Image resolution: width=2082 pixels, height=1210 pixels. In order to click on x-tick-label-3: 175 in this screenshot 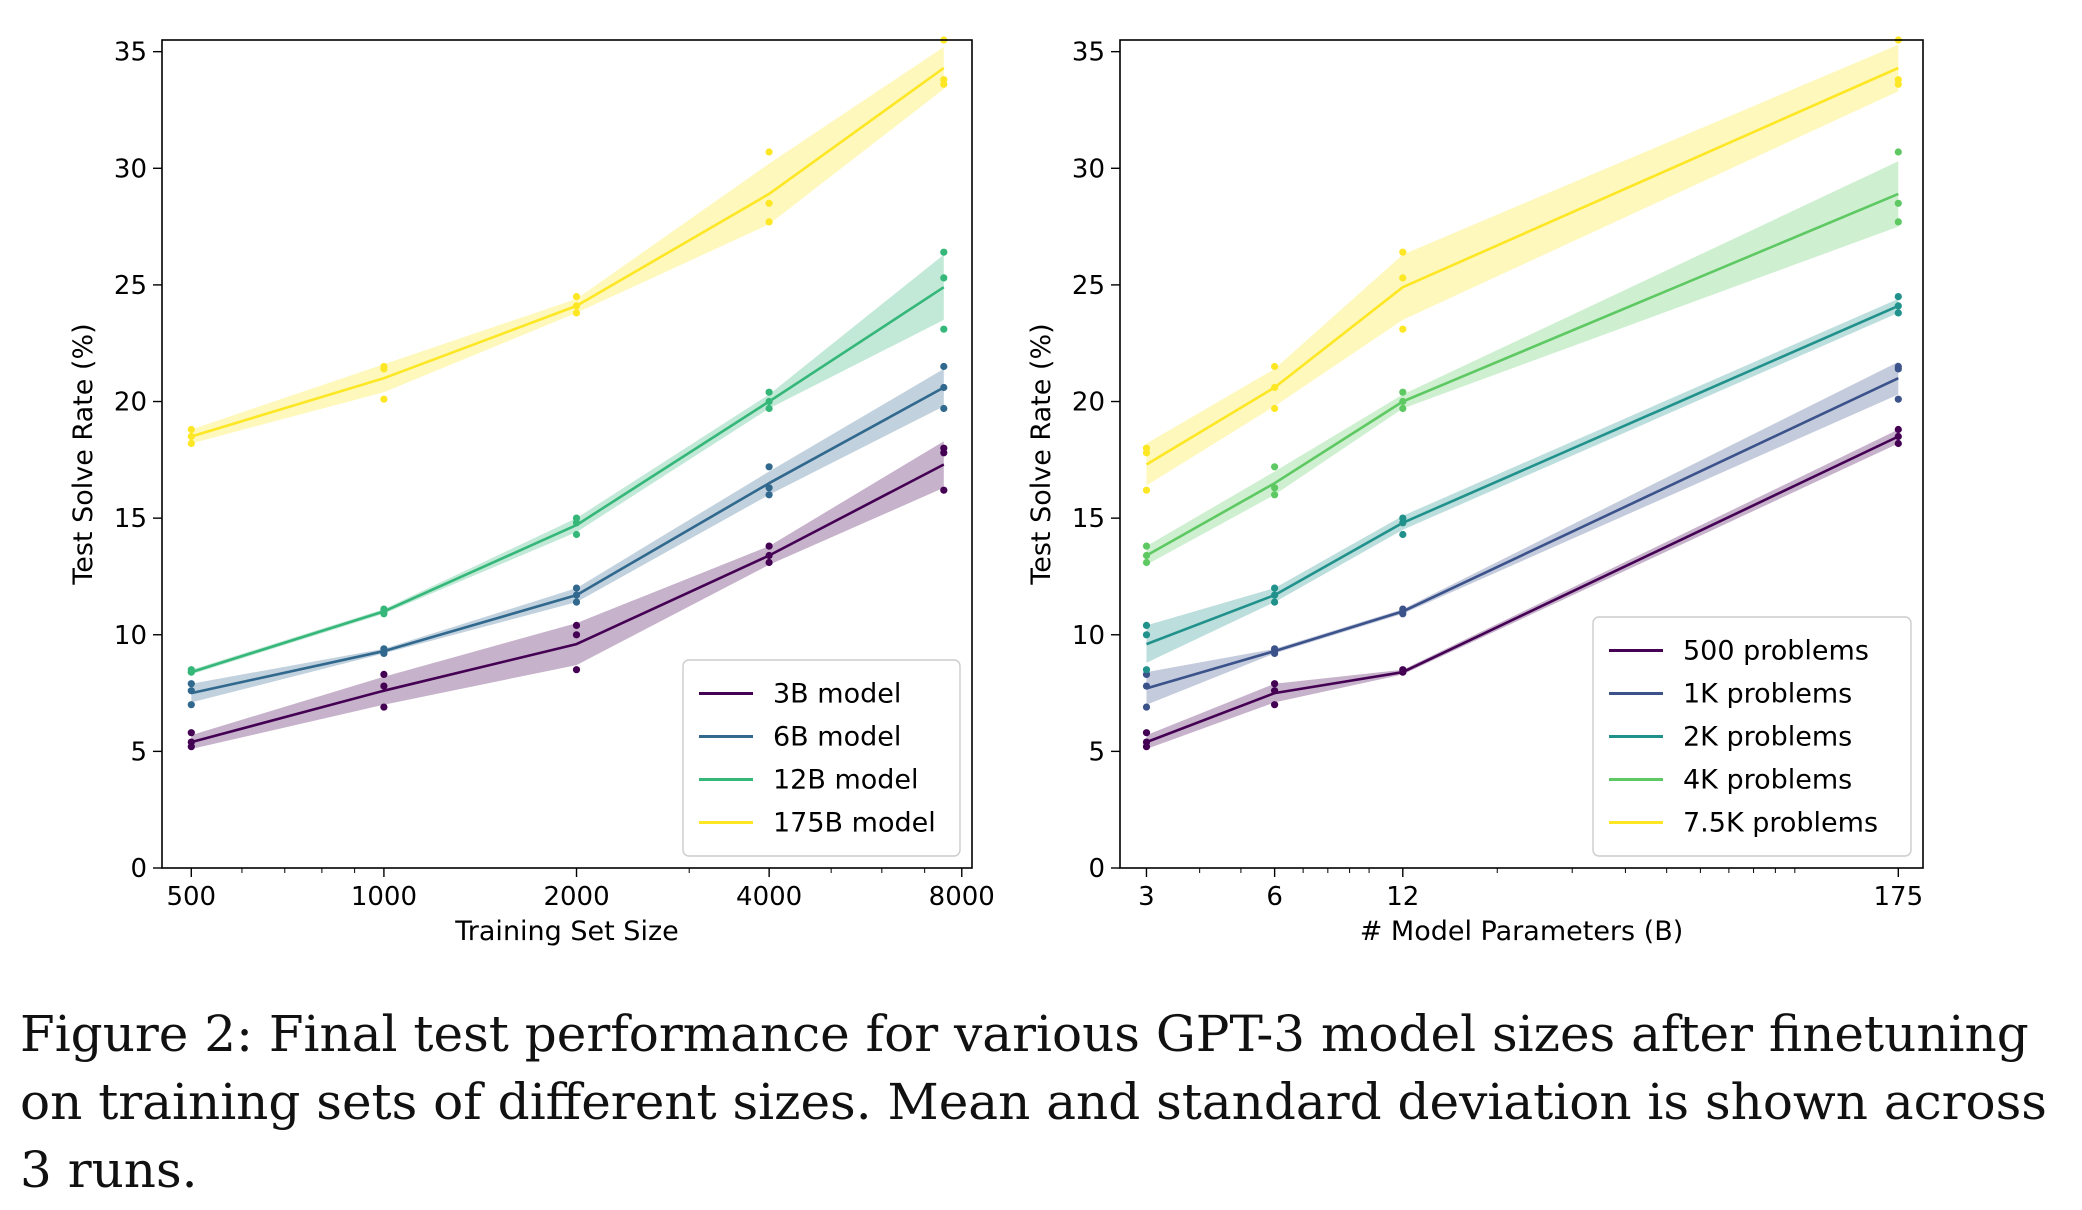, I will do `click(1898, 897)`.